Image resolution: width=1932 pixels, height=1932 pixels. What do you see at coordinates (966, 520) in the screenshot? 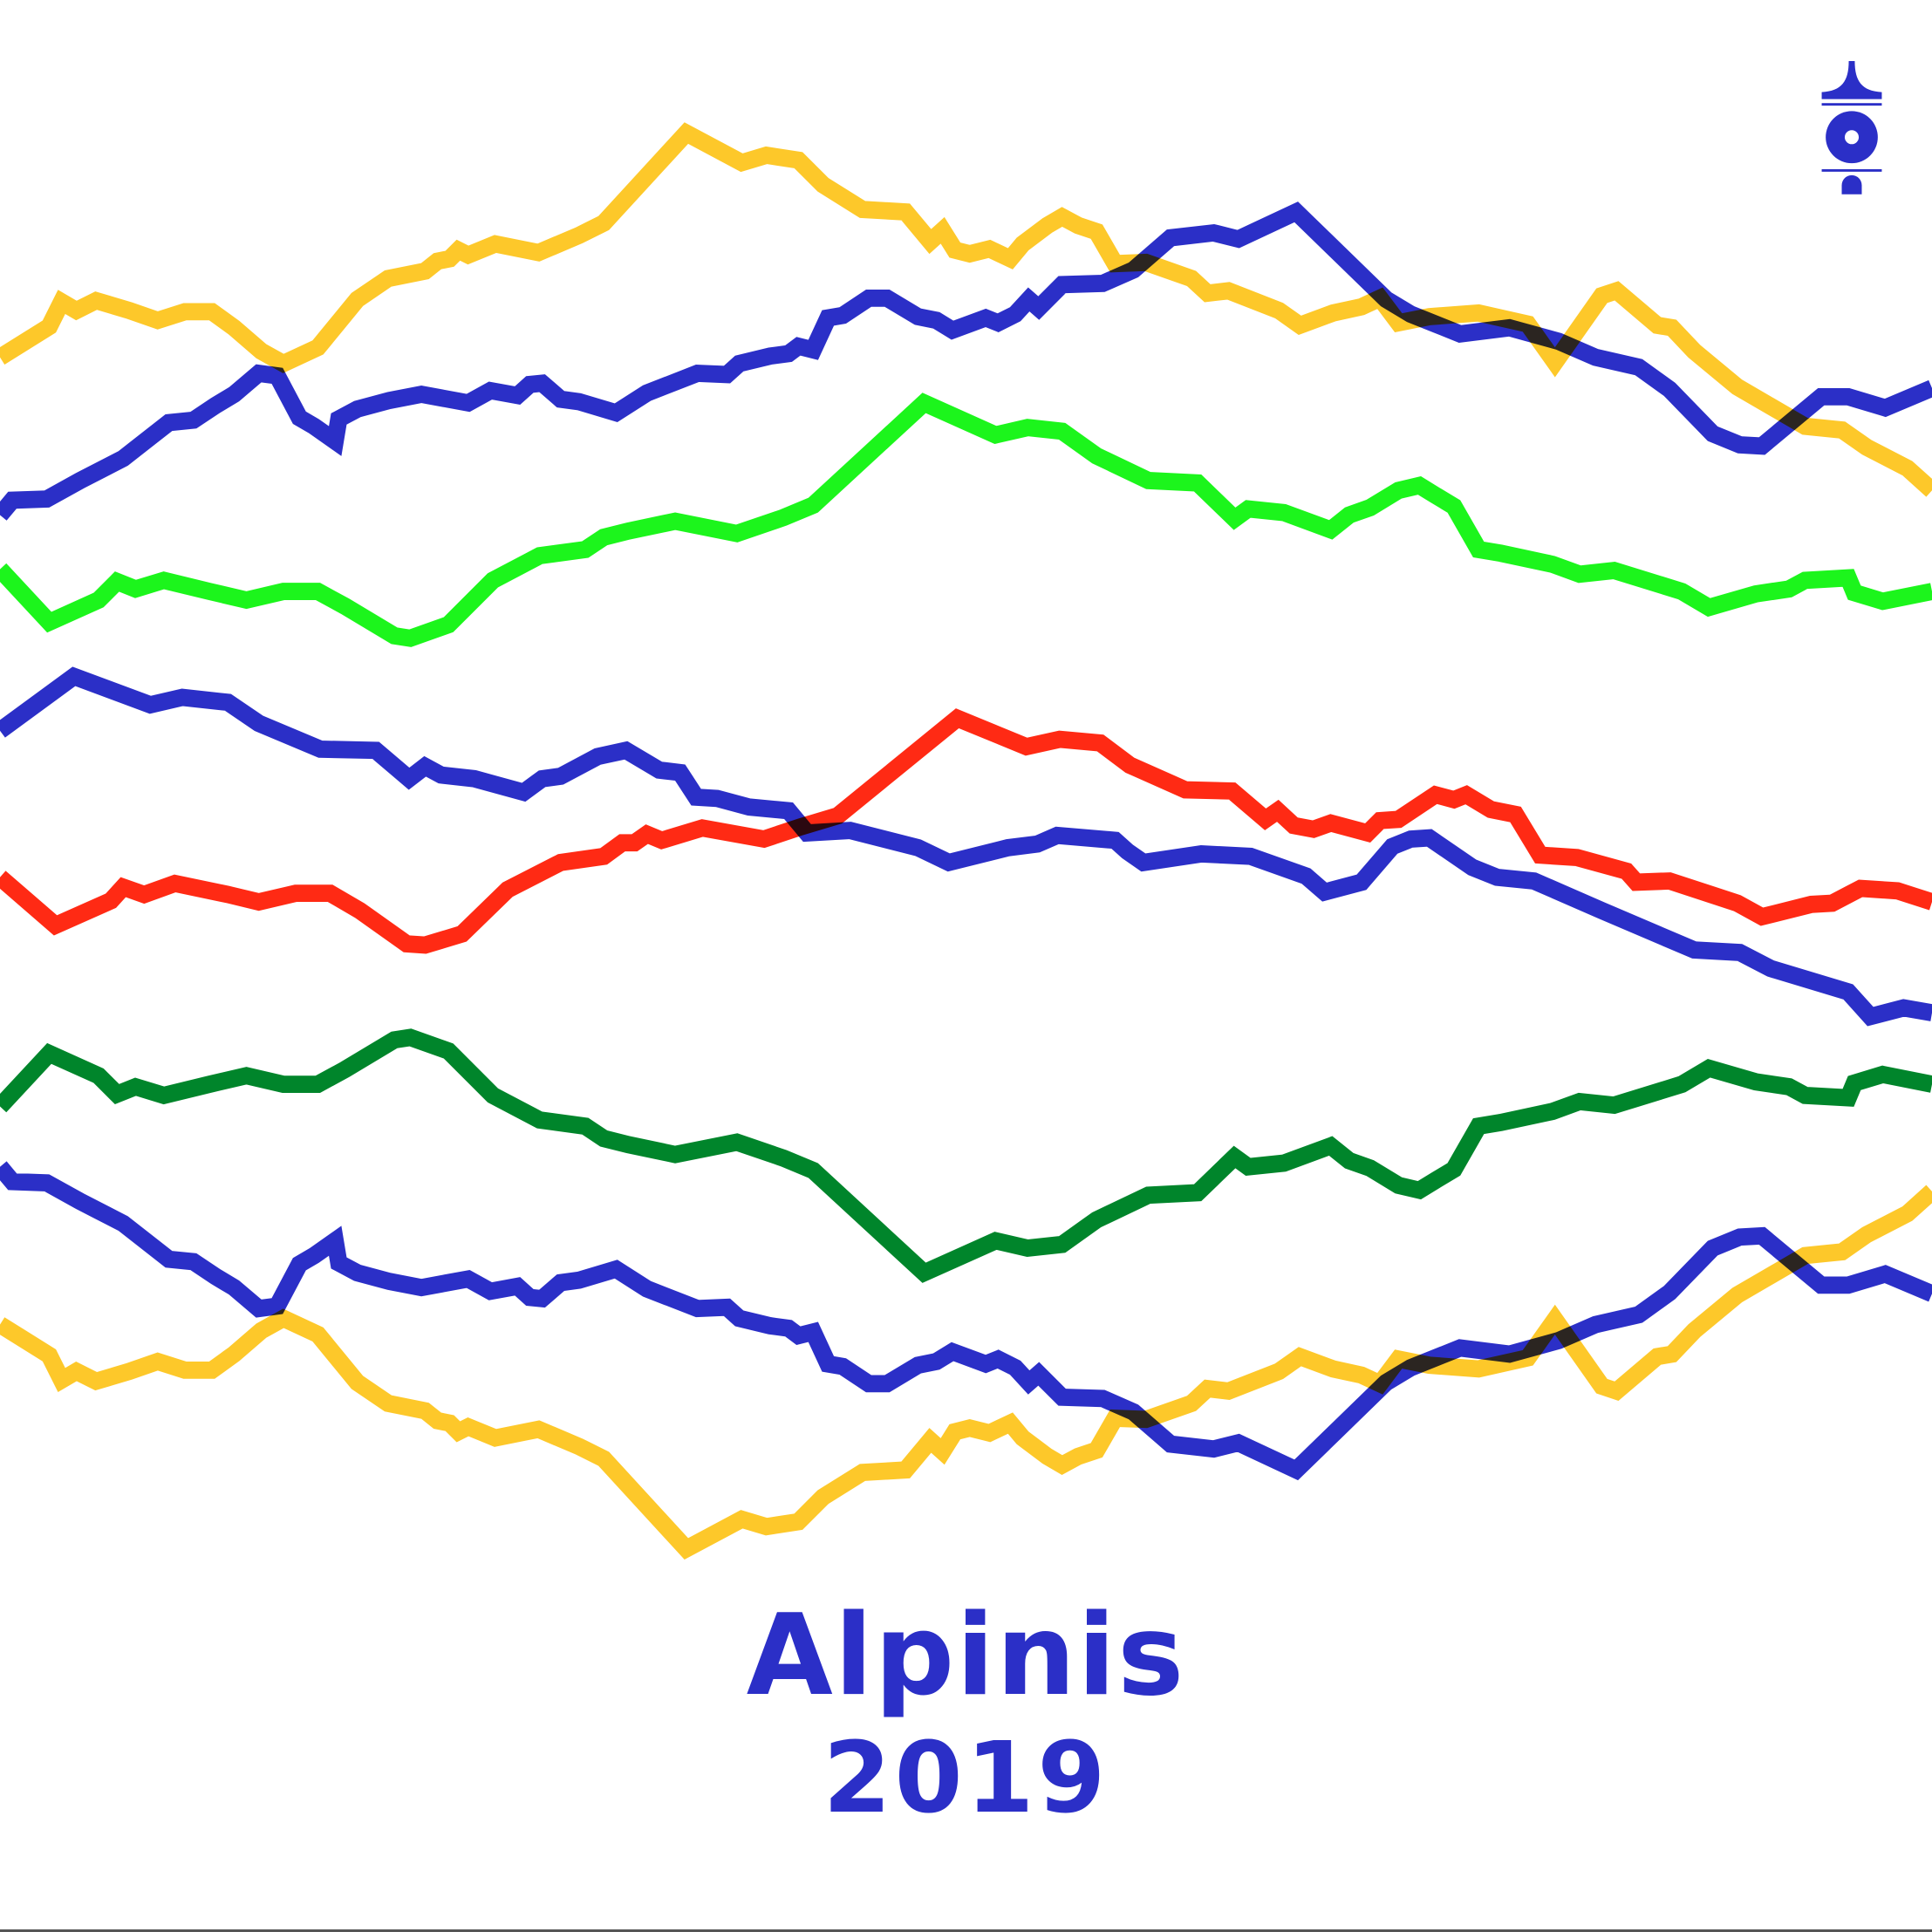
I see `line-light-green` at bounding box center [966, 520].